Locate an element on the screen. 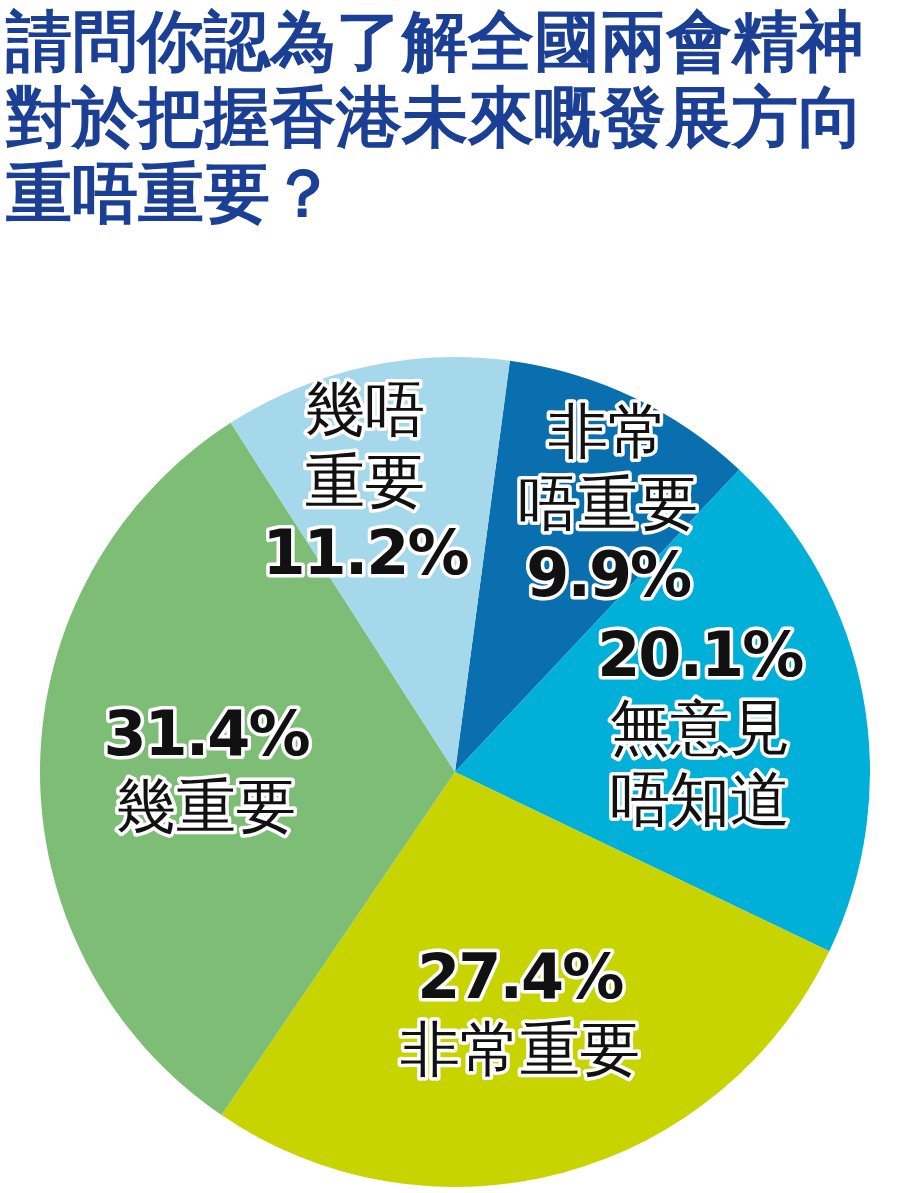 The image size is (907, 1193). slice-label: 幾唔重要 is located at coordinates (365, 445).